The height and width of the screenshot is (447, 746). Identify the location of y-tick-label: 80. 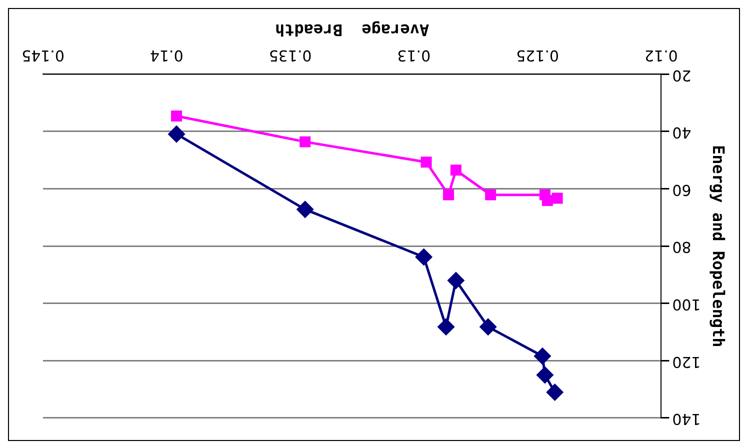
(682, 247).